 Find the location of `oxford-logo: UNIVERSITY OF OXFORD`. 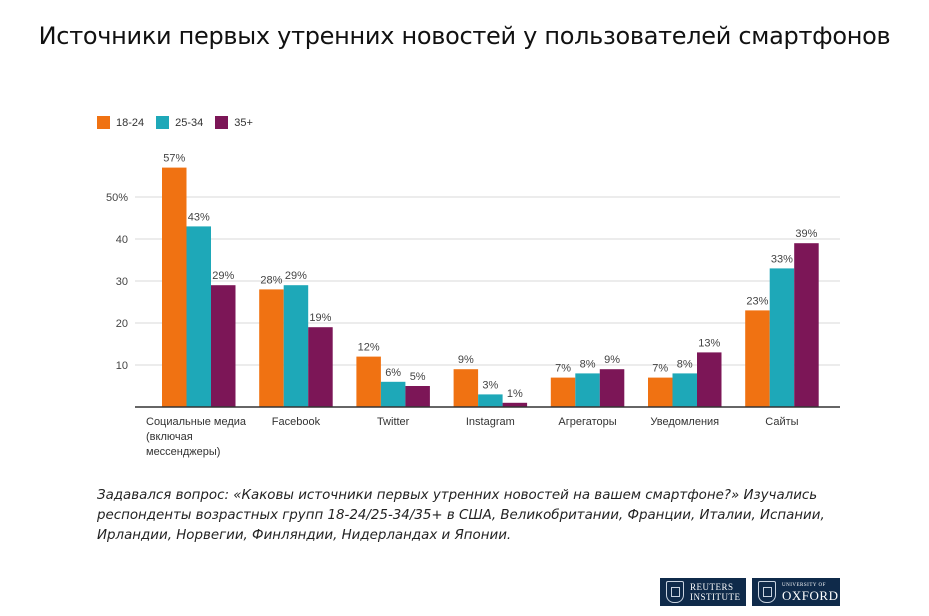

oxford-logo: UNIVERSITY OF OXFORD is located at coordinates (796, 592).